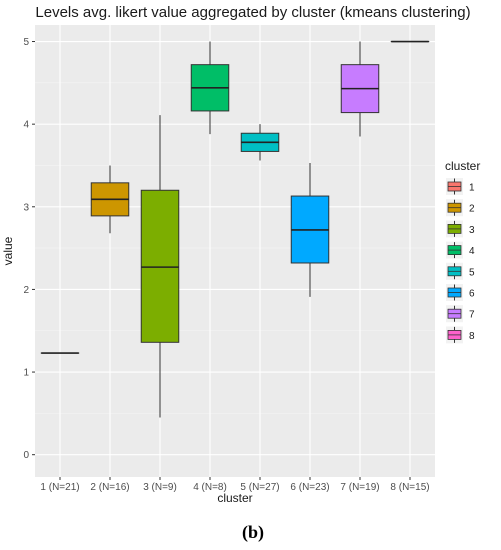 Image resolution: width=501 pixels, height=550 pixels. Describe the element at coordinates (472, 230) in the screenshot. I see `legend-label: 3` at that location.